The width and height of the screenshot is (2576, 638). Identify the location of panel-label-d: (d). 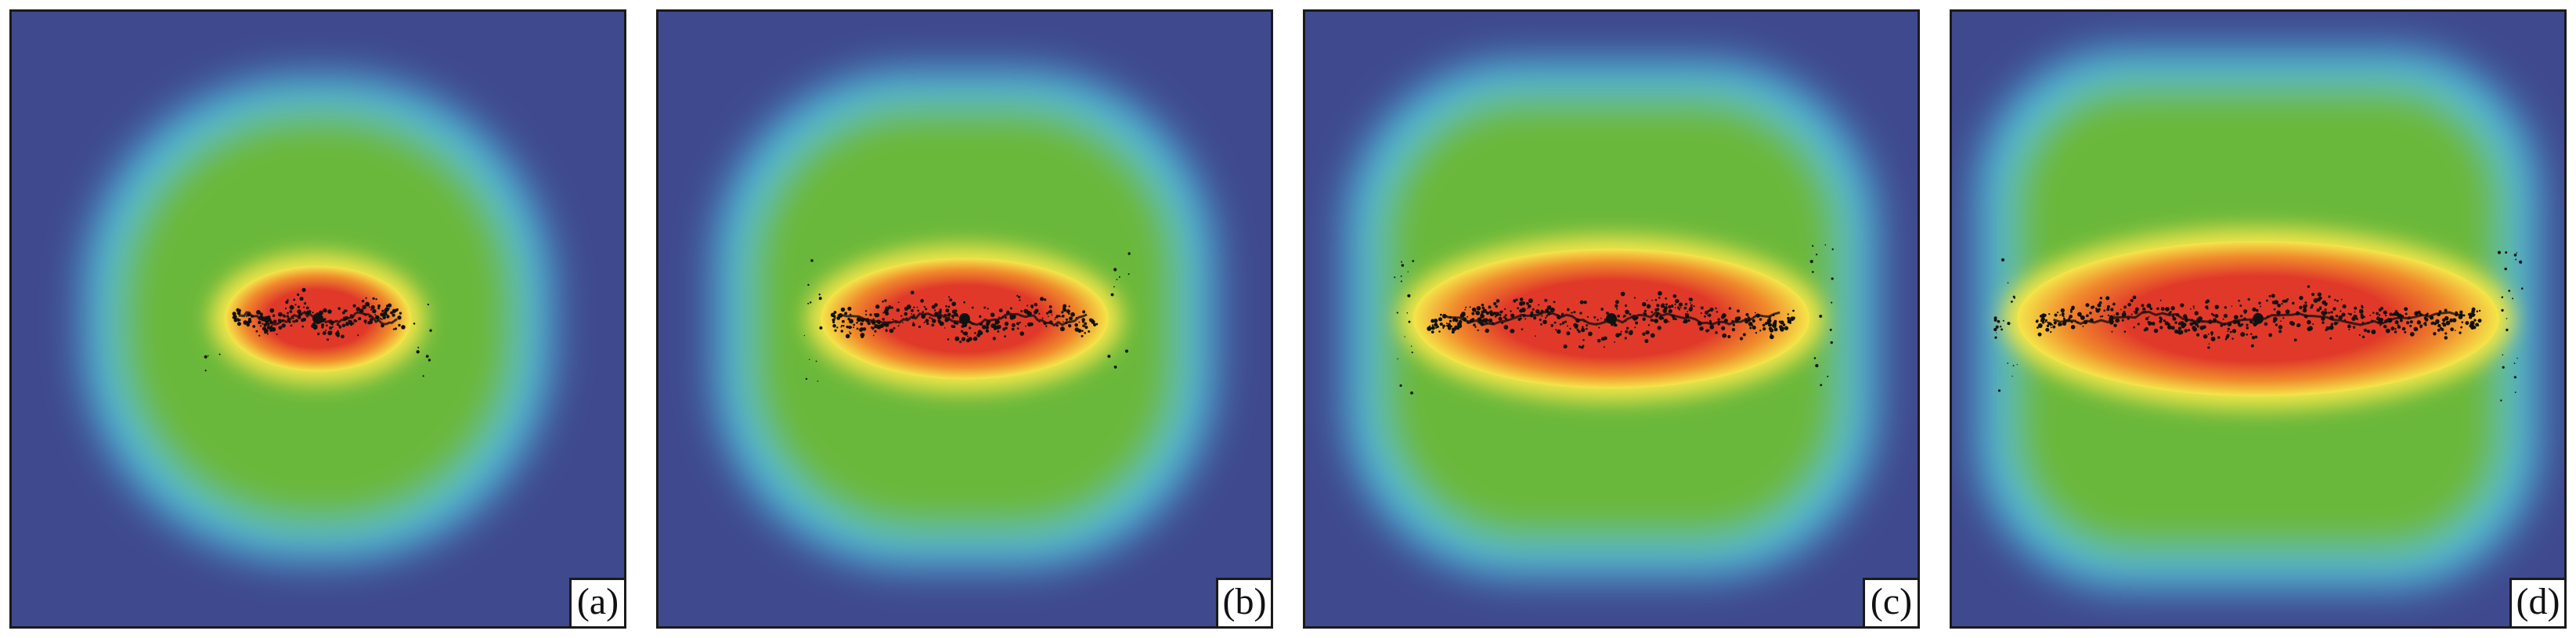
(2536, 602).